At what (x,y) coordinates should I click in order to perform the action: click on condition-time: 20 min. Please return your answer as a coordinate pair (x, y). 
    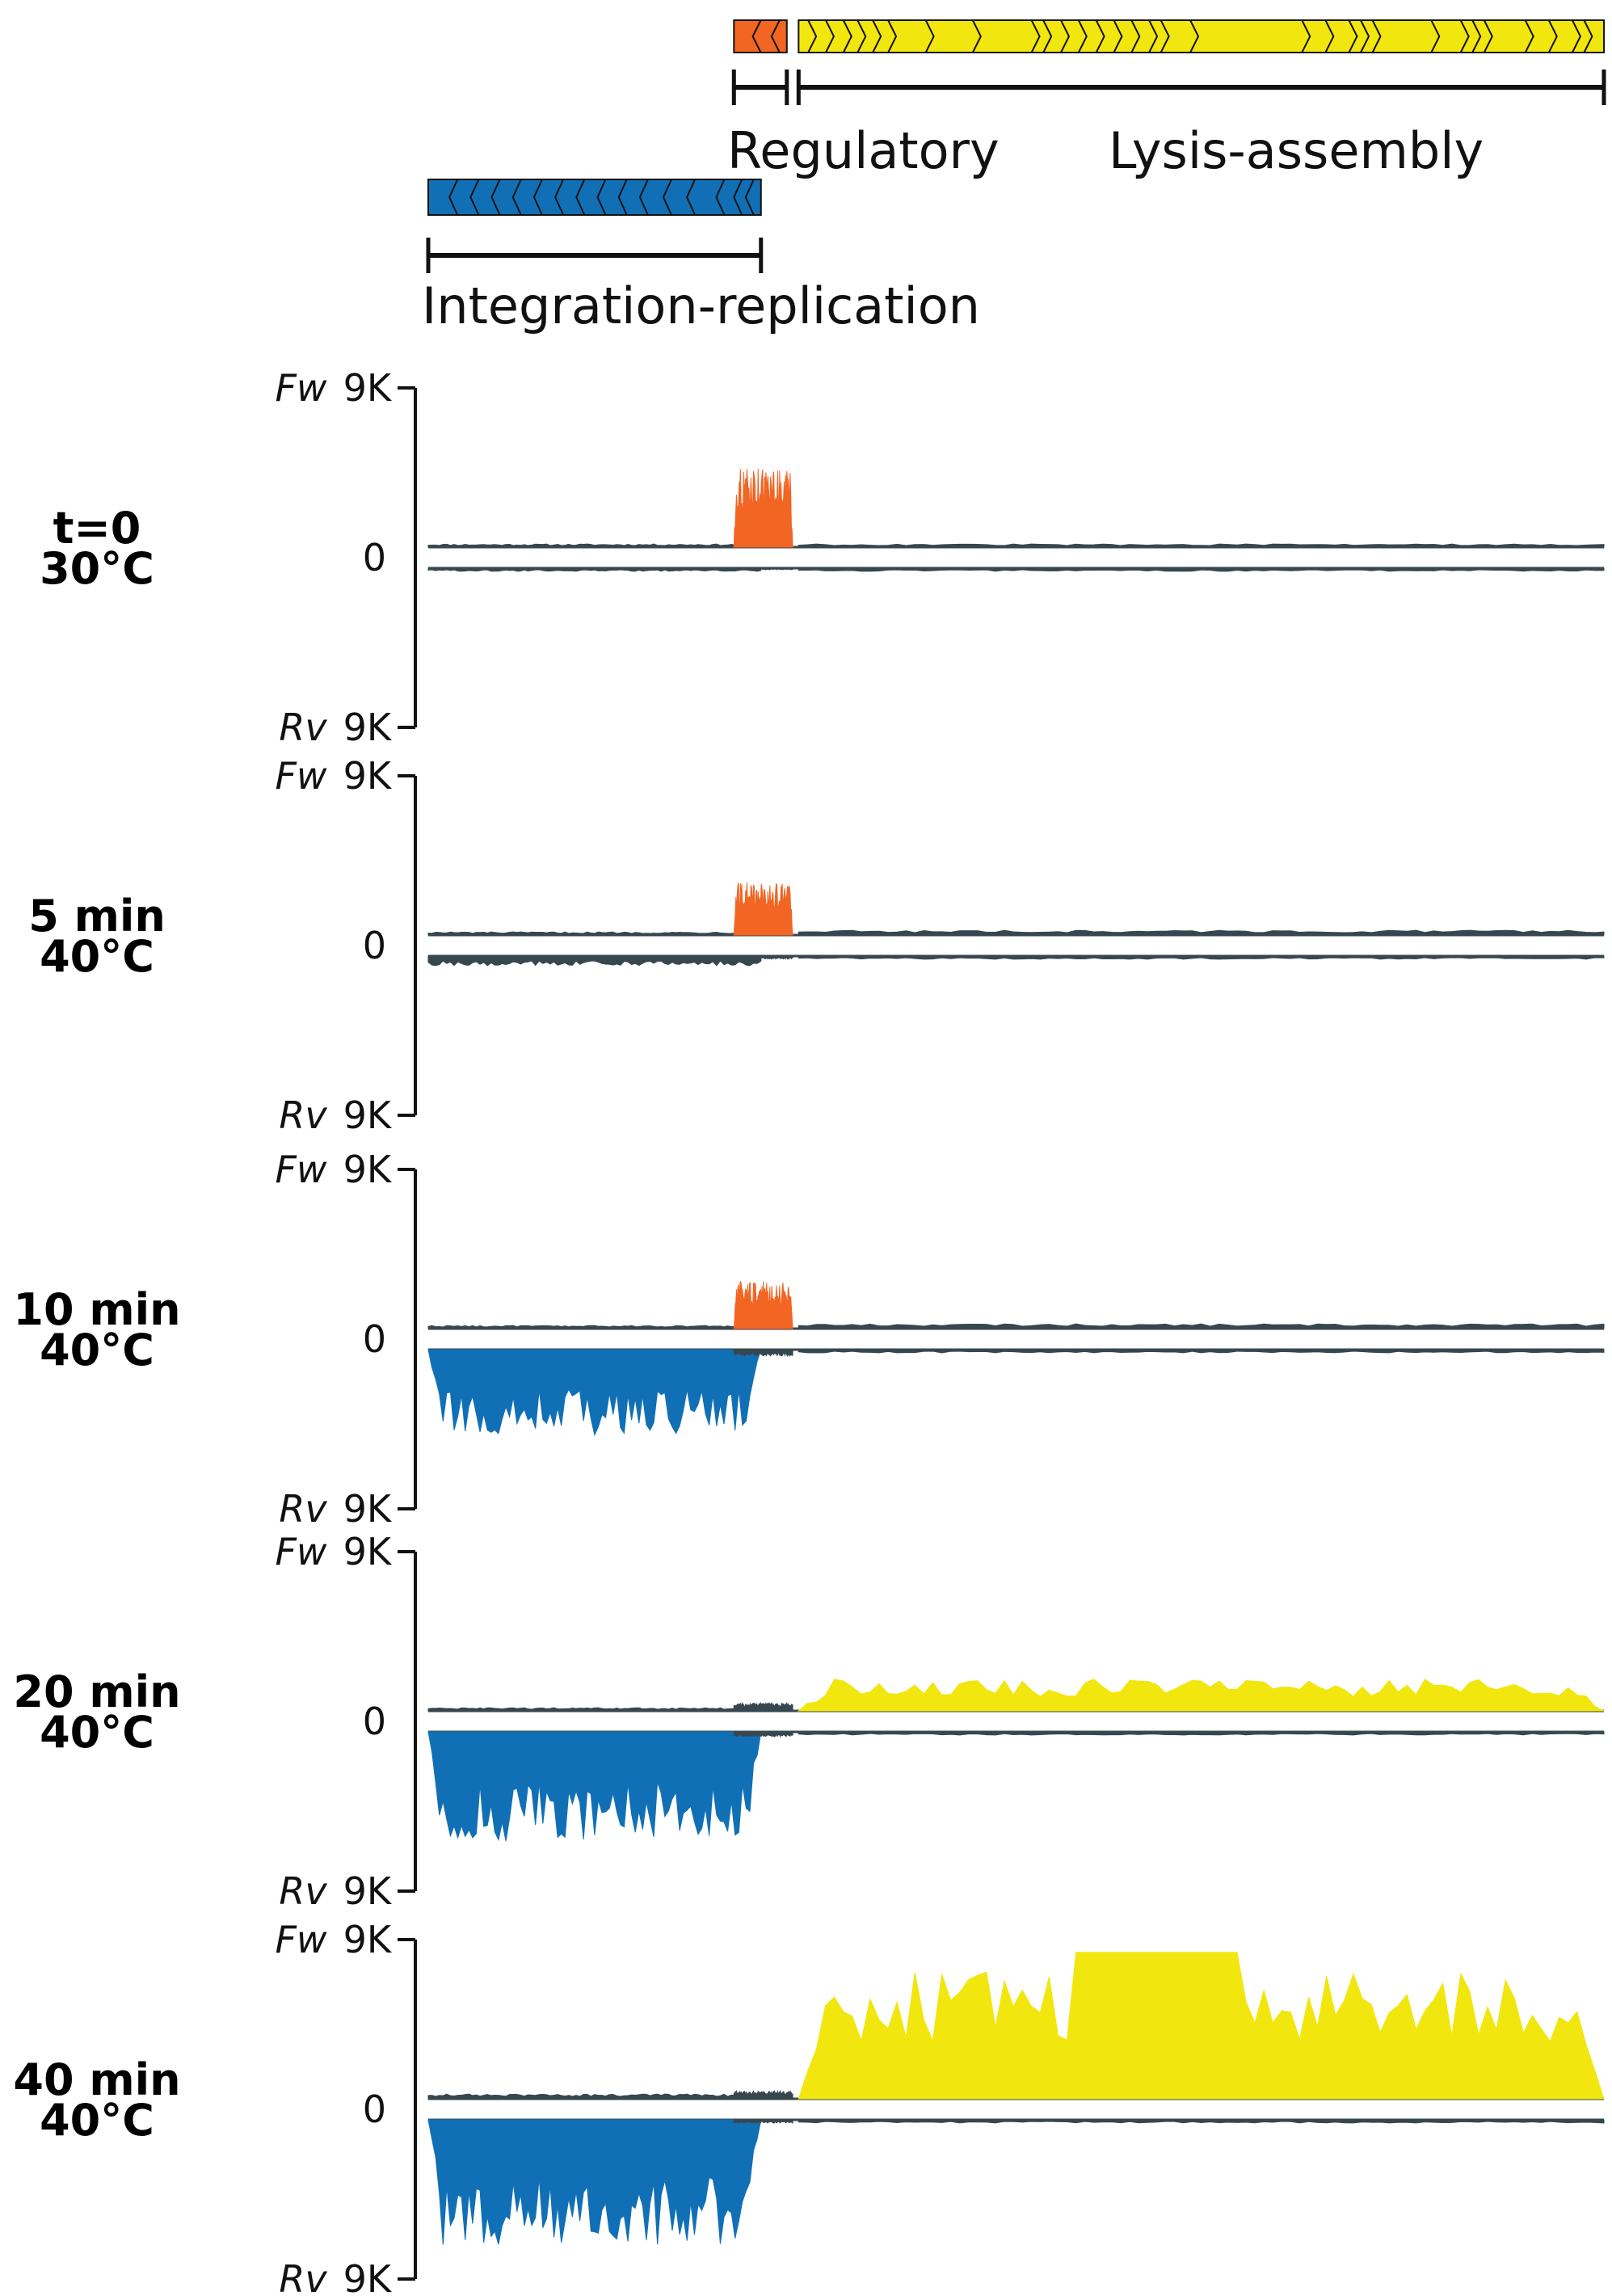
    Looking at the image, I should click on (96, 1691).